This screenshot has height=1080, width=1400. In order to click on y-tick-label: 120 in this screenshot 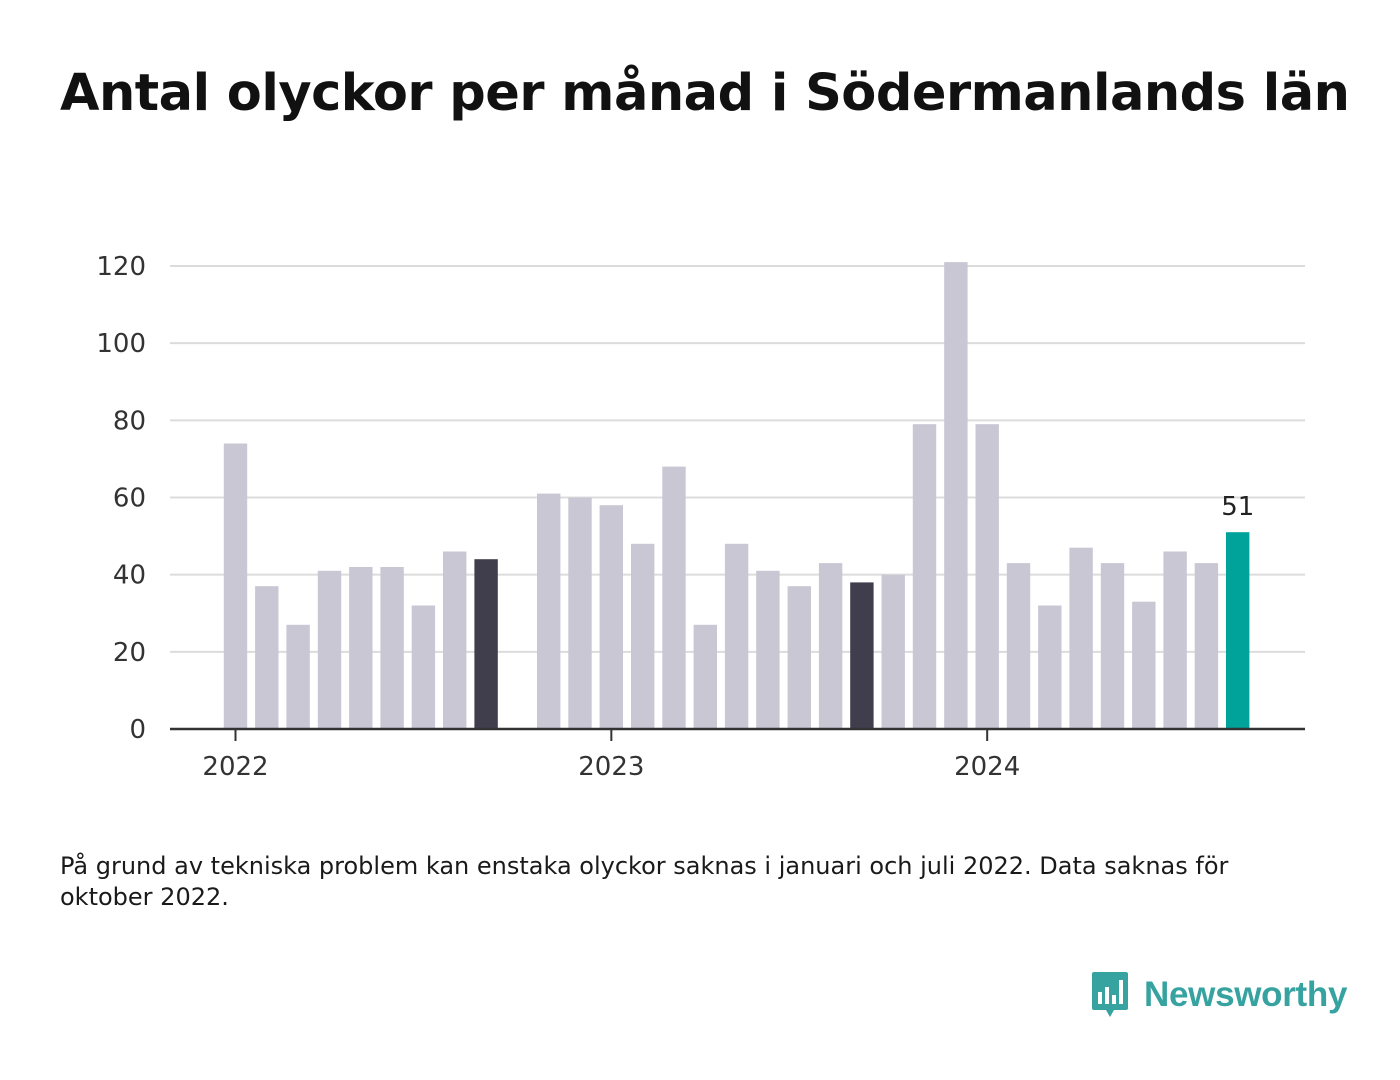, I will do `click(121, 267)`.